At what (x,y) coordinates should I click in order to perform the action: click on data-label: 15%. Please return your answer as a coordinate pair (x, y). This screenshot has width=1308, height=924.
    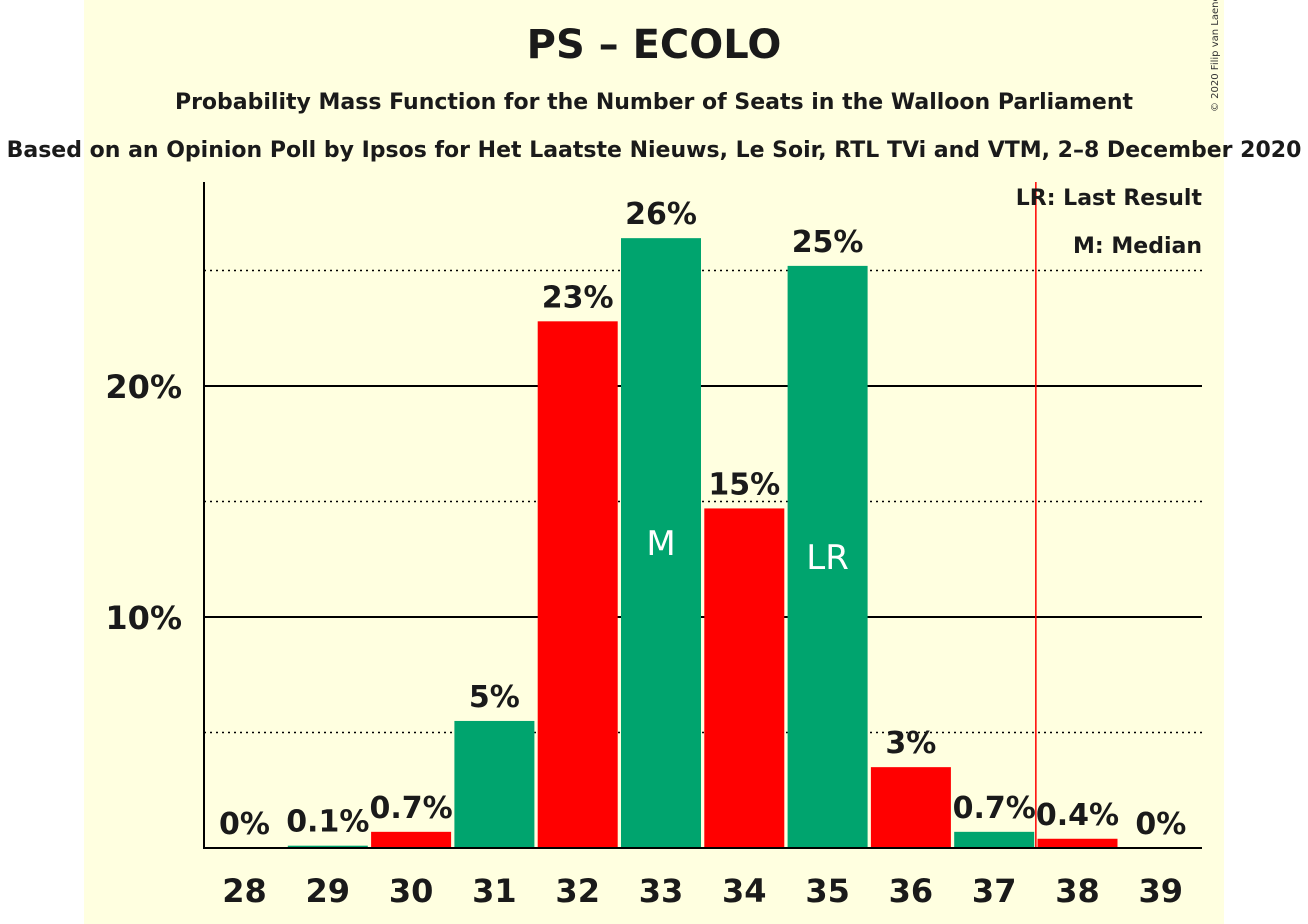
    Looking at the image, I should click on (744, 484).